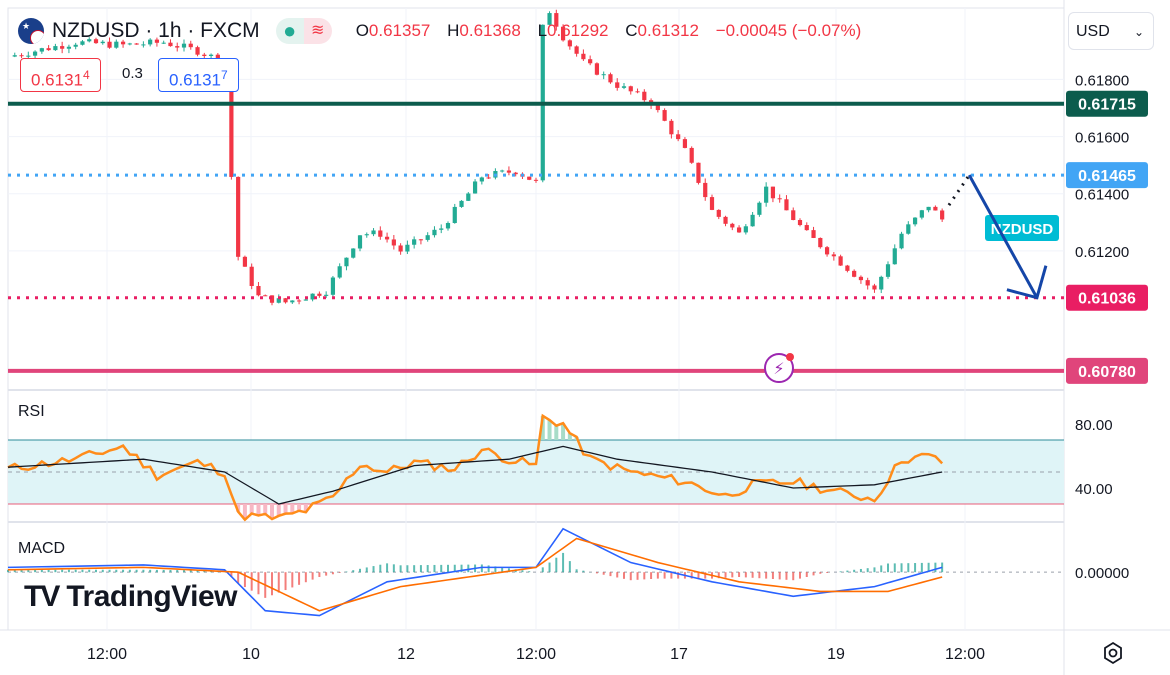 The width and height of the screenshot is (1170, 675). Describe the element at coordinates (31, 411) in the screenshot. I see `rsi-pane-label: RSI` at that location.